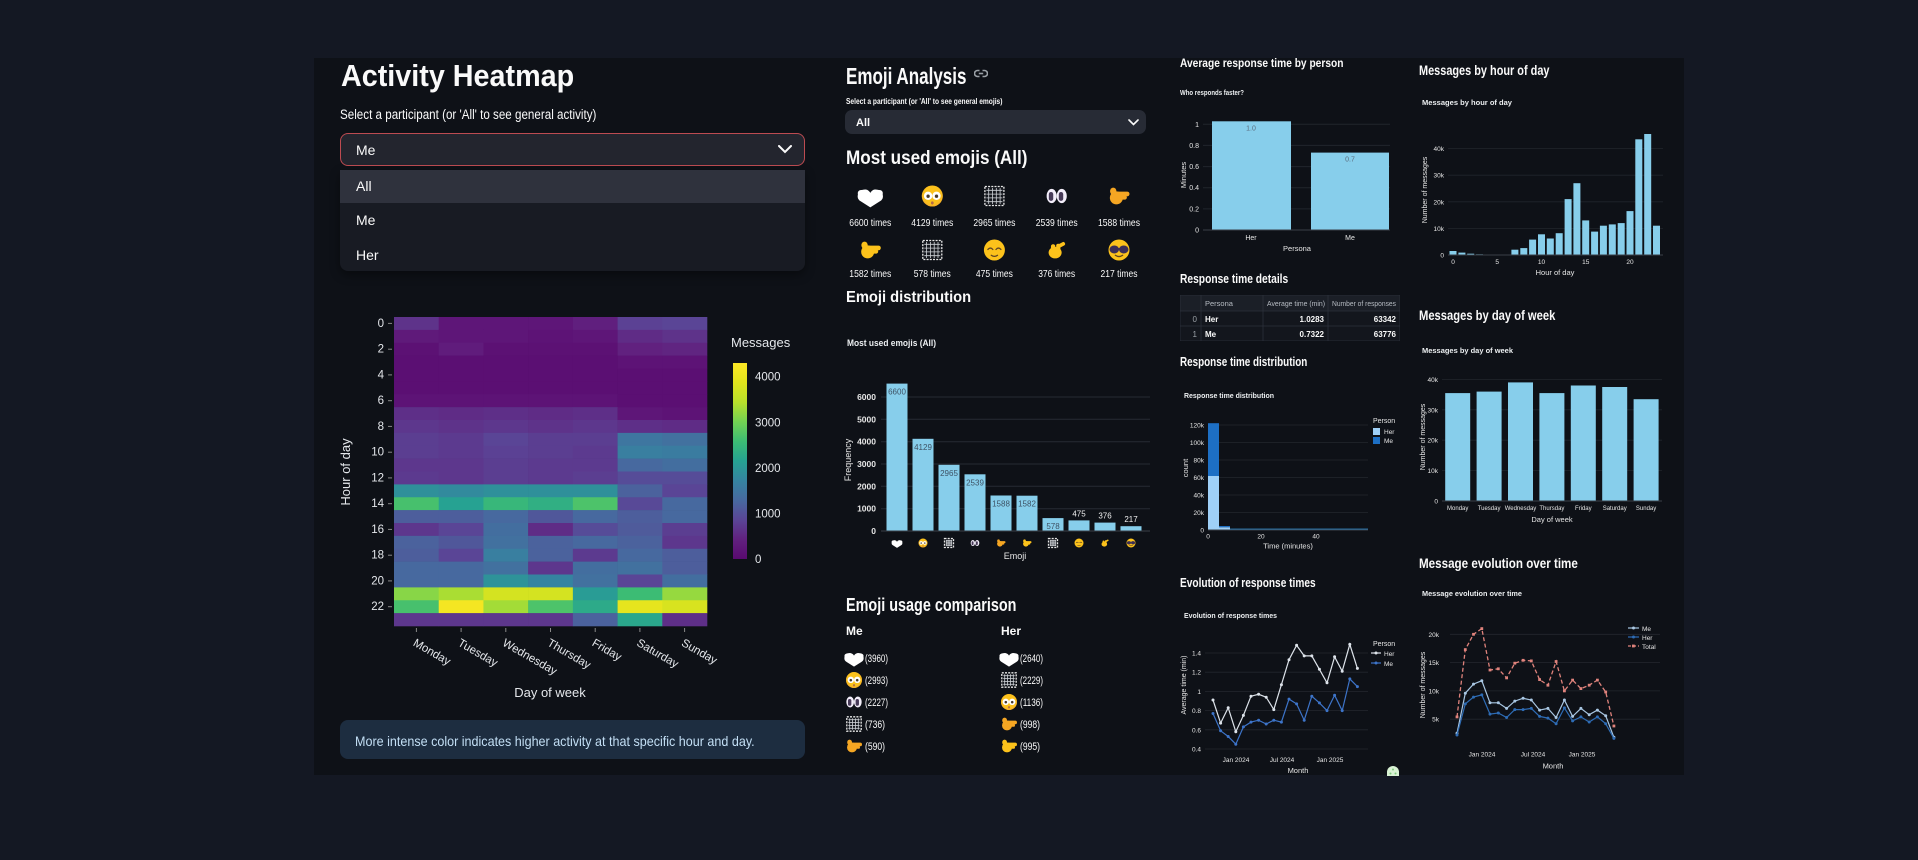 This screenshot has width=1918, height=860. What do you see at coordinates (768, 469) in the screenshot?
I see `svg-text: 2000` at bounding box center [768, 469].